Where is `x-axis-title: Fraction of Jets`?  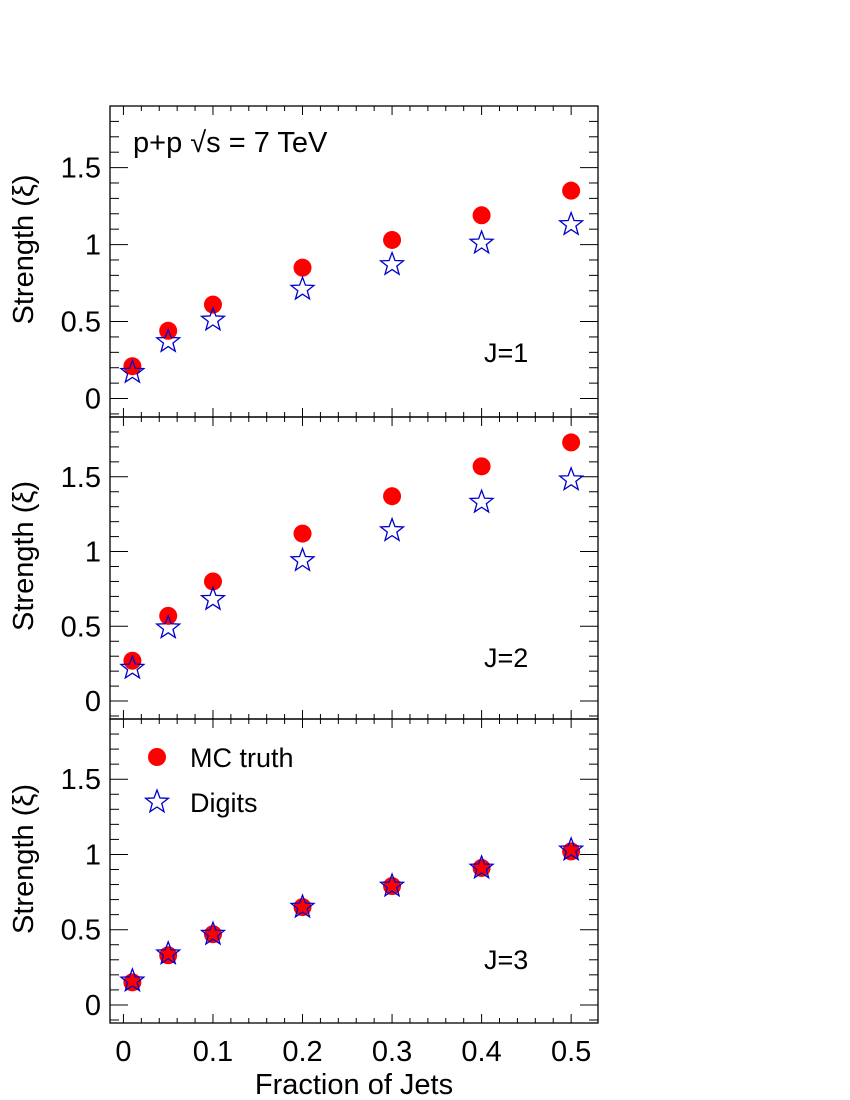 x-axis-title: Fraction of Jets is located at coordinates (354, 1084).